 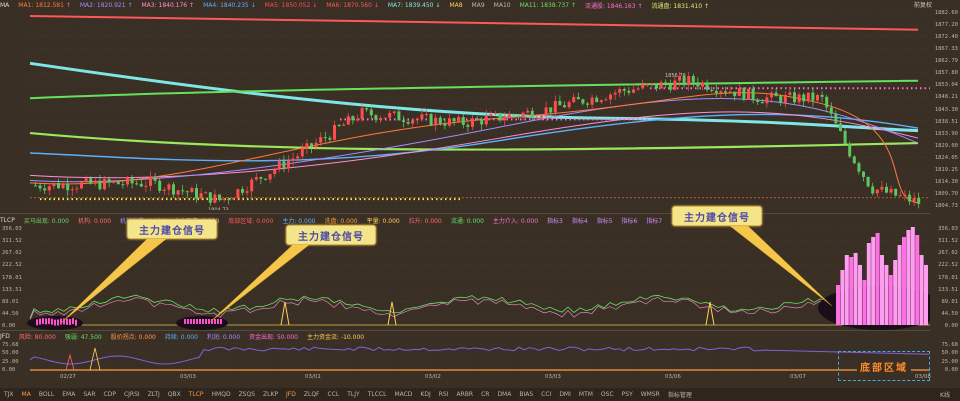 I want to click on tab-cci: CCI, so click(x=546, y=394).